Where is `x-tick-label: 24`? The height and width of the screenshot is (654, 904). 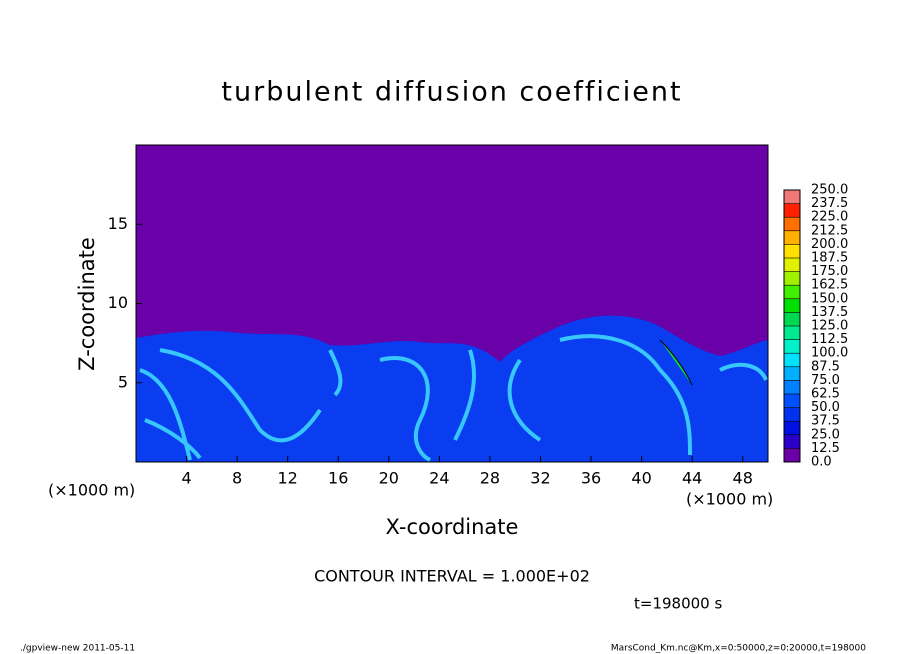 x-tick-label: 24 is located at coordinates (439, 478).